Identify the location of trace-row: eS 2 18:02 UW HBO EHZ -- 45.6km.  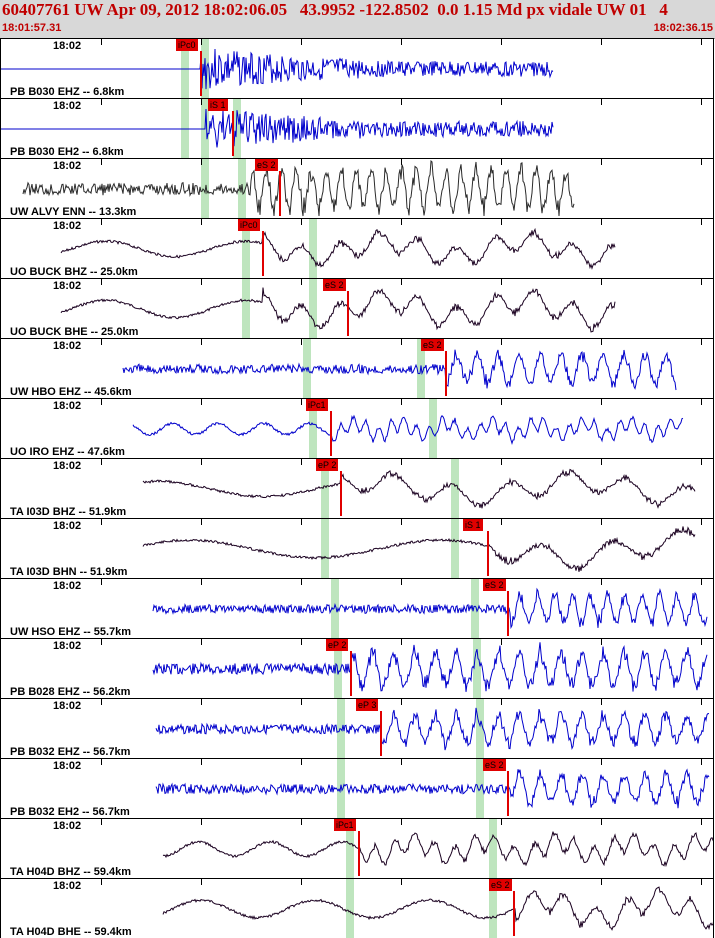
(357, 368).